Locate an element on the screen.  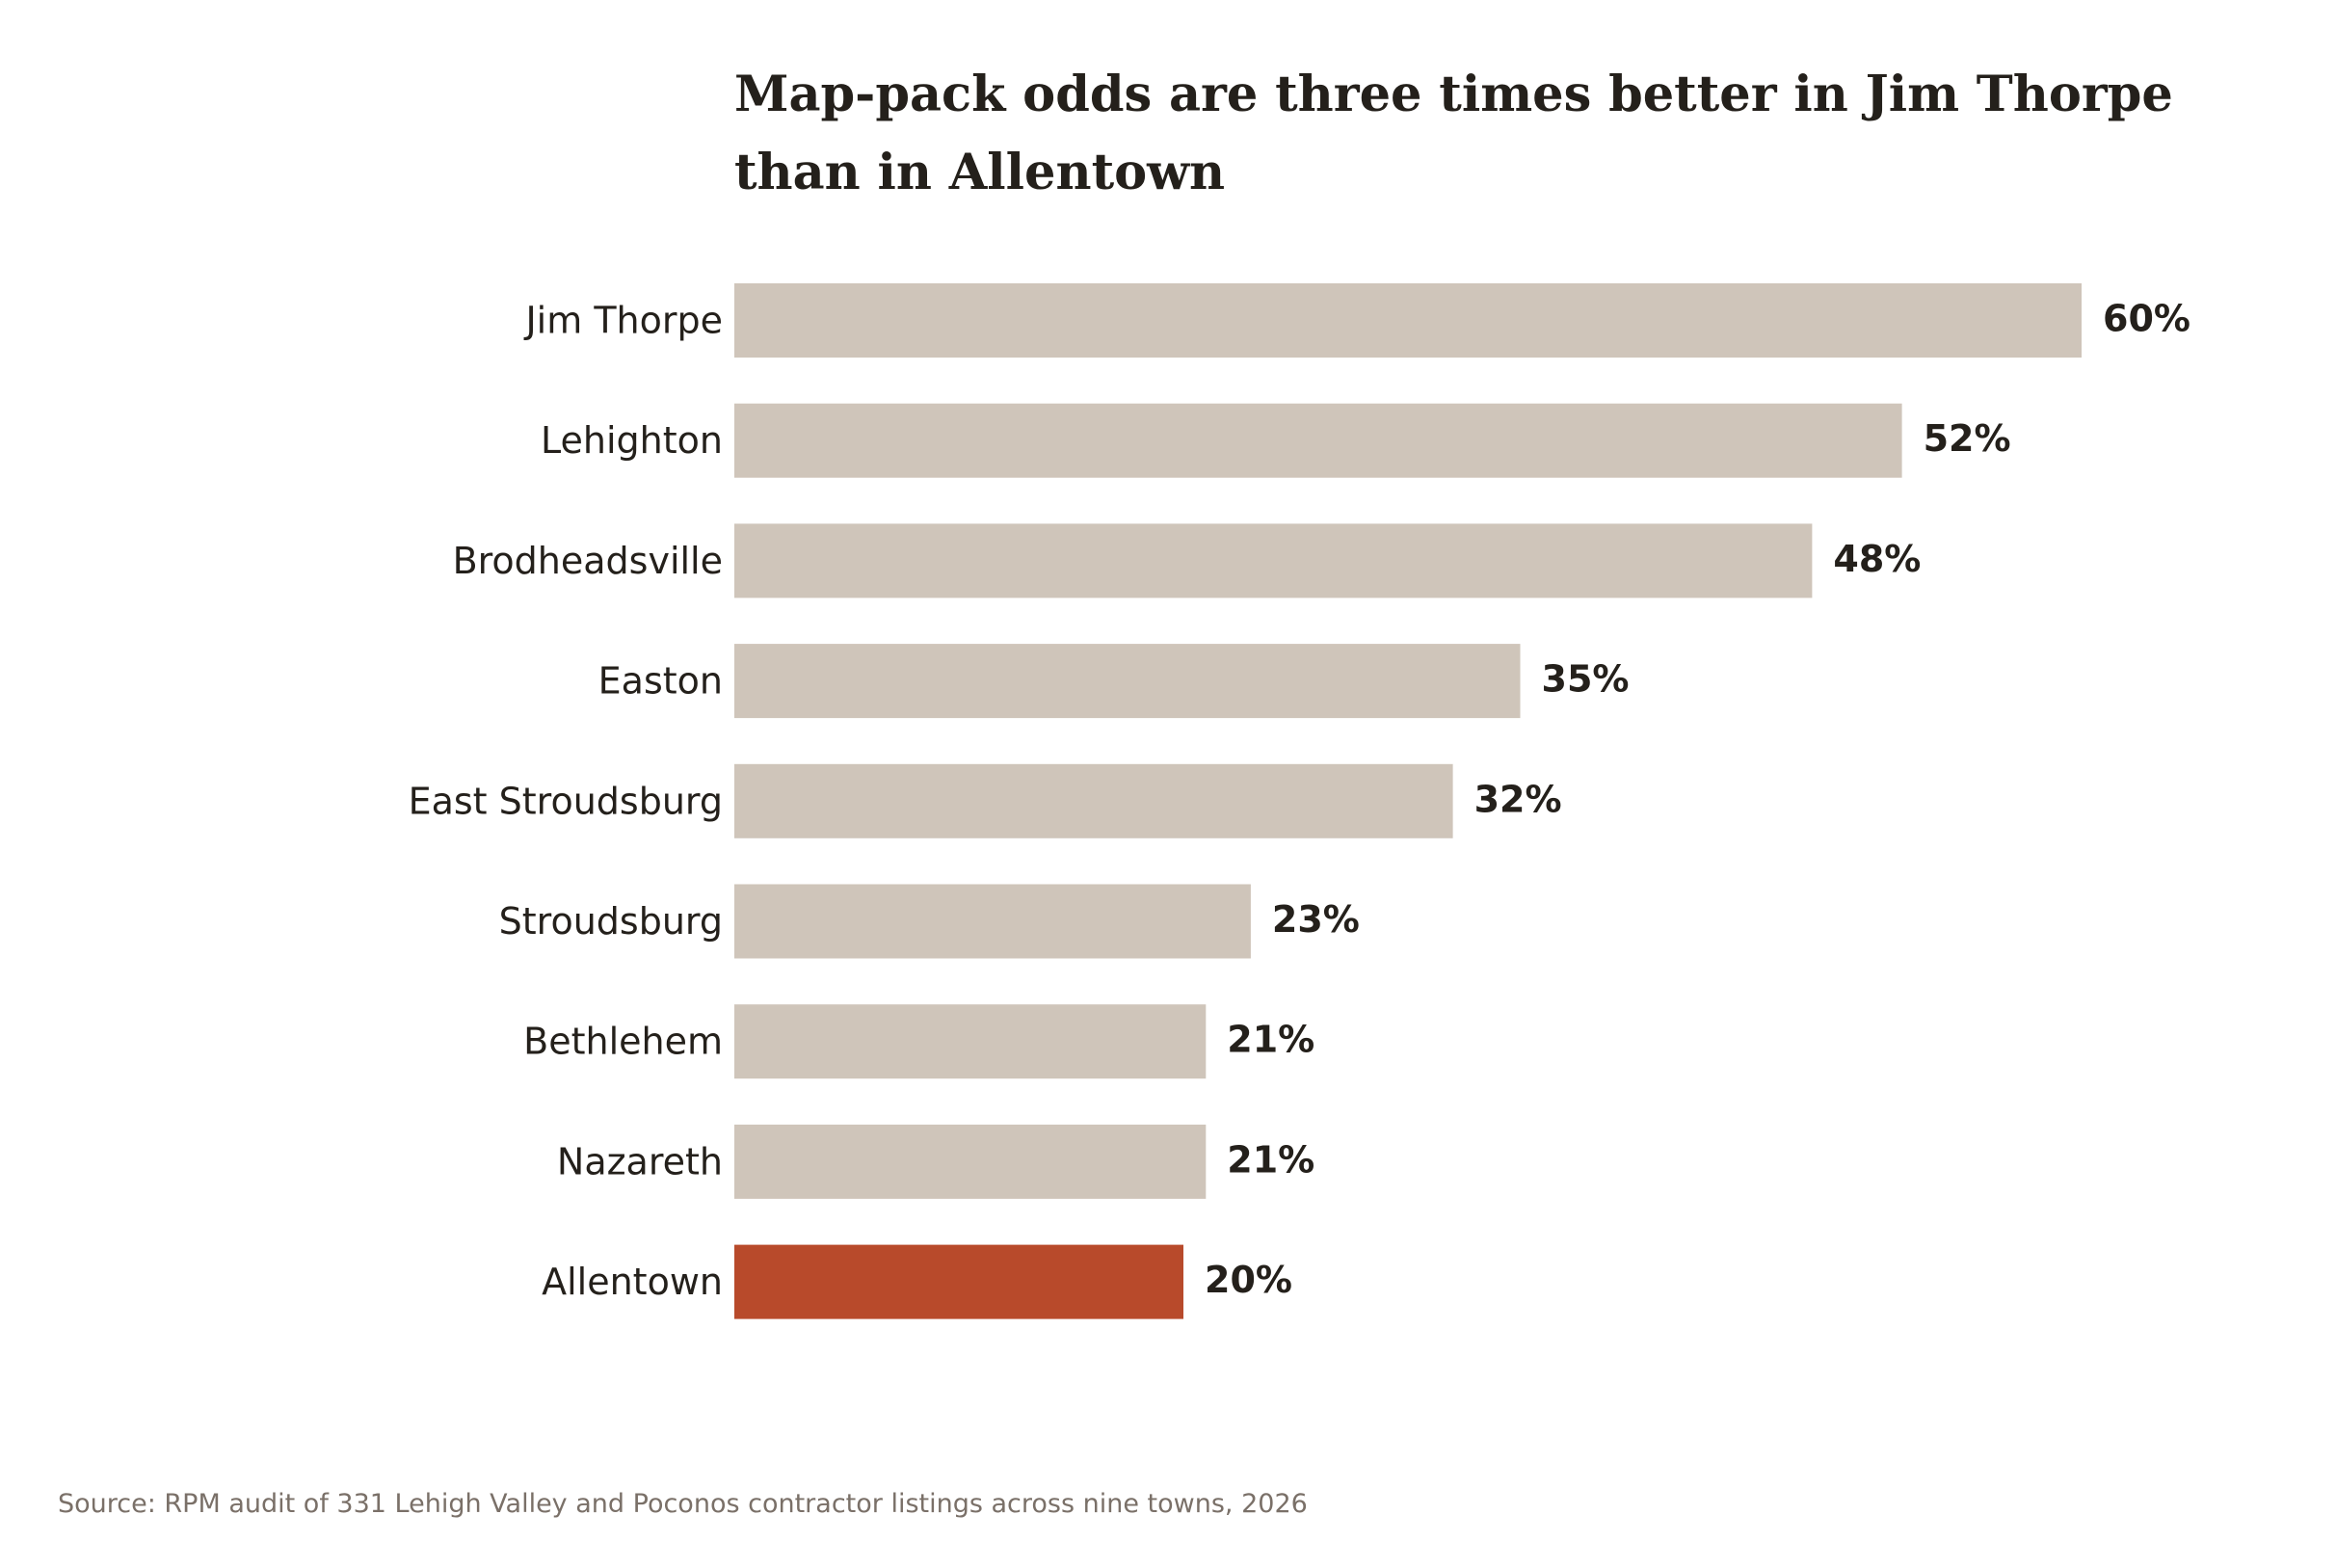
value-label-easton: 35% is located at coordinates (1586, 680).